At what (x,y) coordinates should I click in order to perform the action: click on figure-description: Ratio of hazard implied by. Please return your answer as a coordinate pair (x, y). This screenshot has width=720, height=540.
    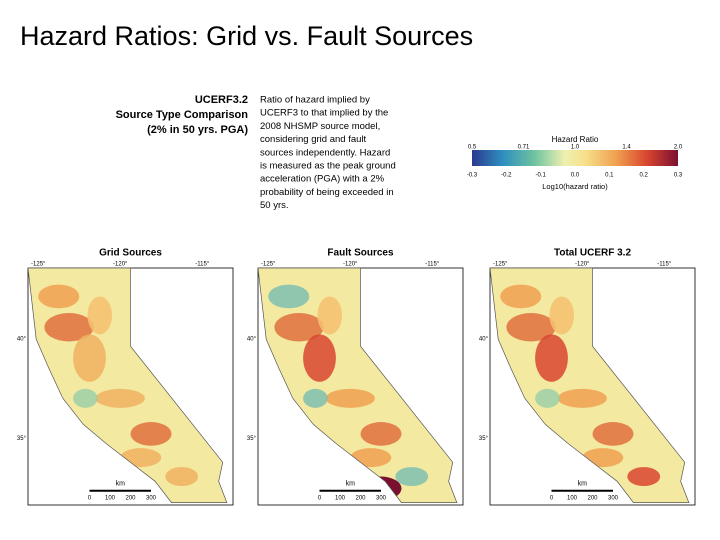
    Looking at the image, I should click on (315, 100).